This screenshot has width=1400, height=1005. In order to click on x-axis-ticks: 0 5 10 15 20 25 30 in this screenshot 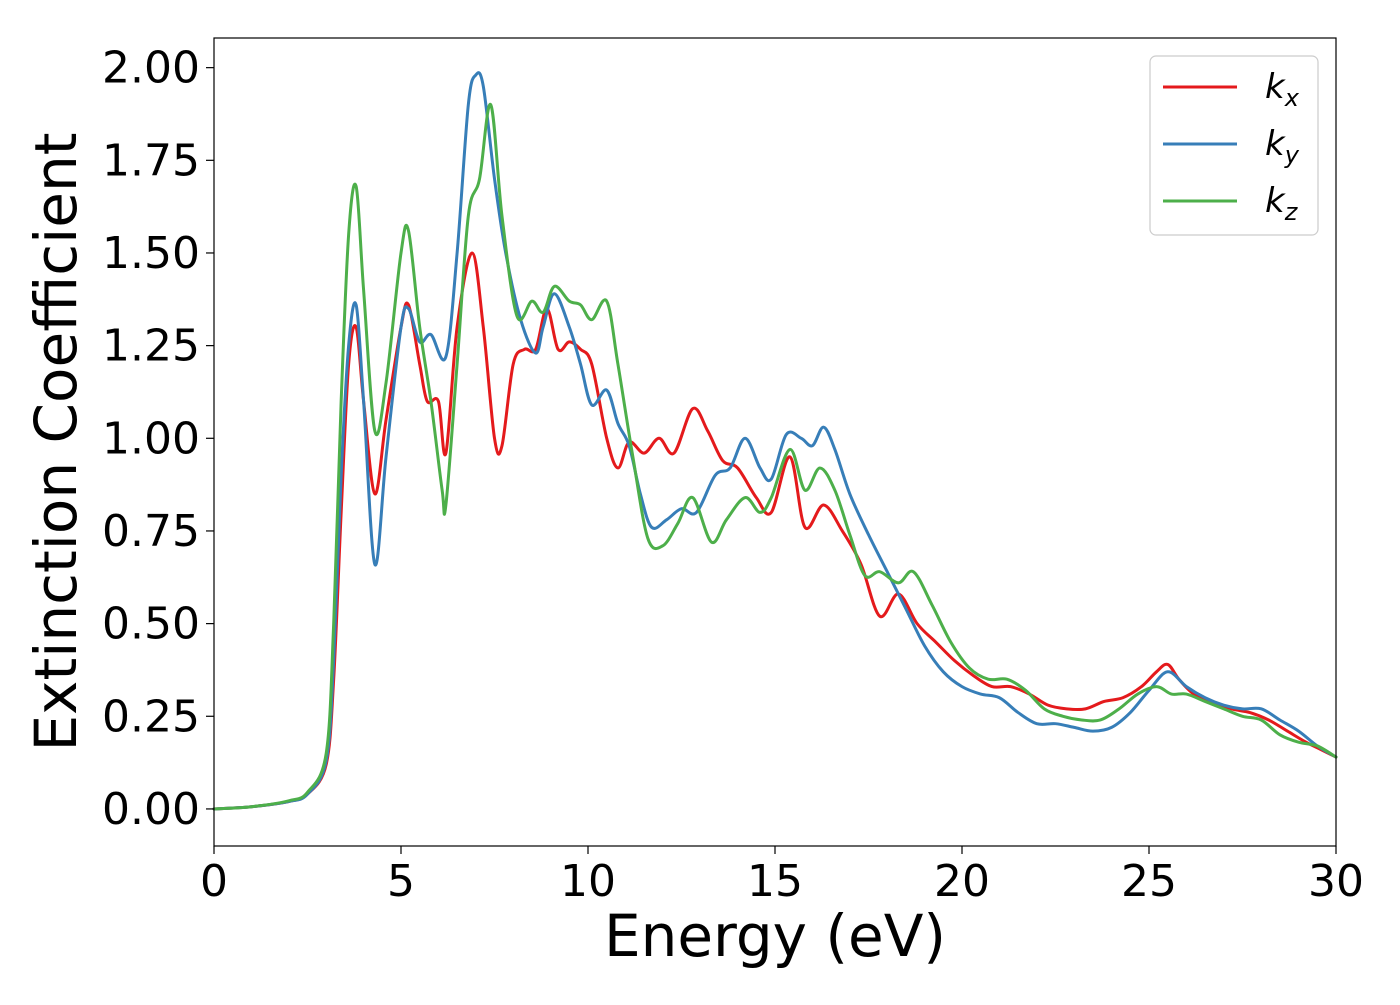, I will do `click(782, 876)`.